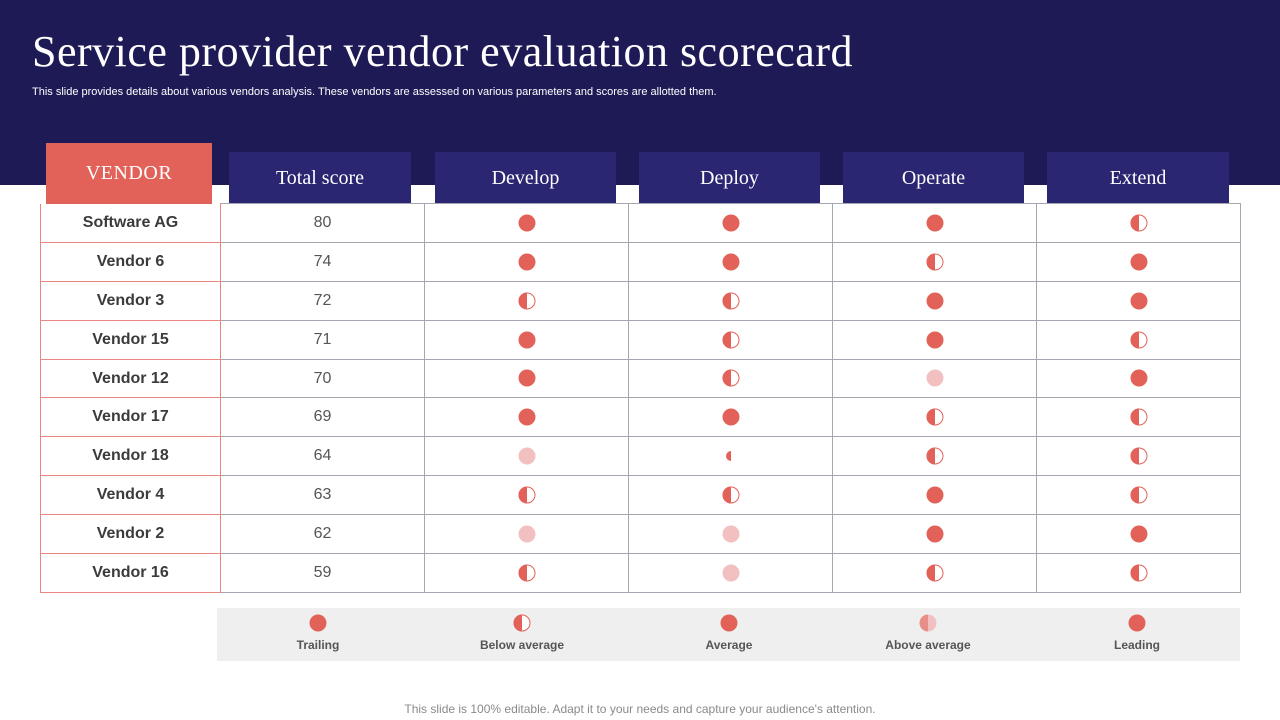 The image size is (1280, 720). I want to click on vendor-name-cell: Vendor 18, so click(130, 456).